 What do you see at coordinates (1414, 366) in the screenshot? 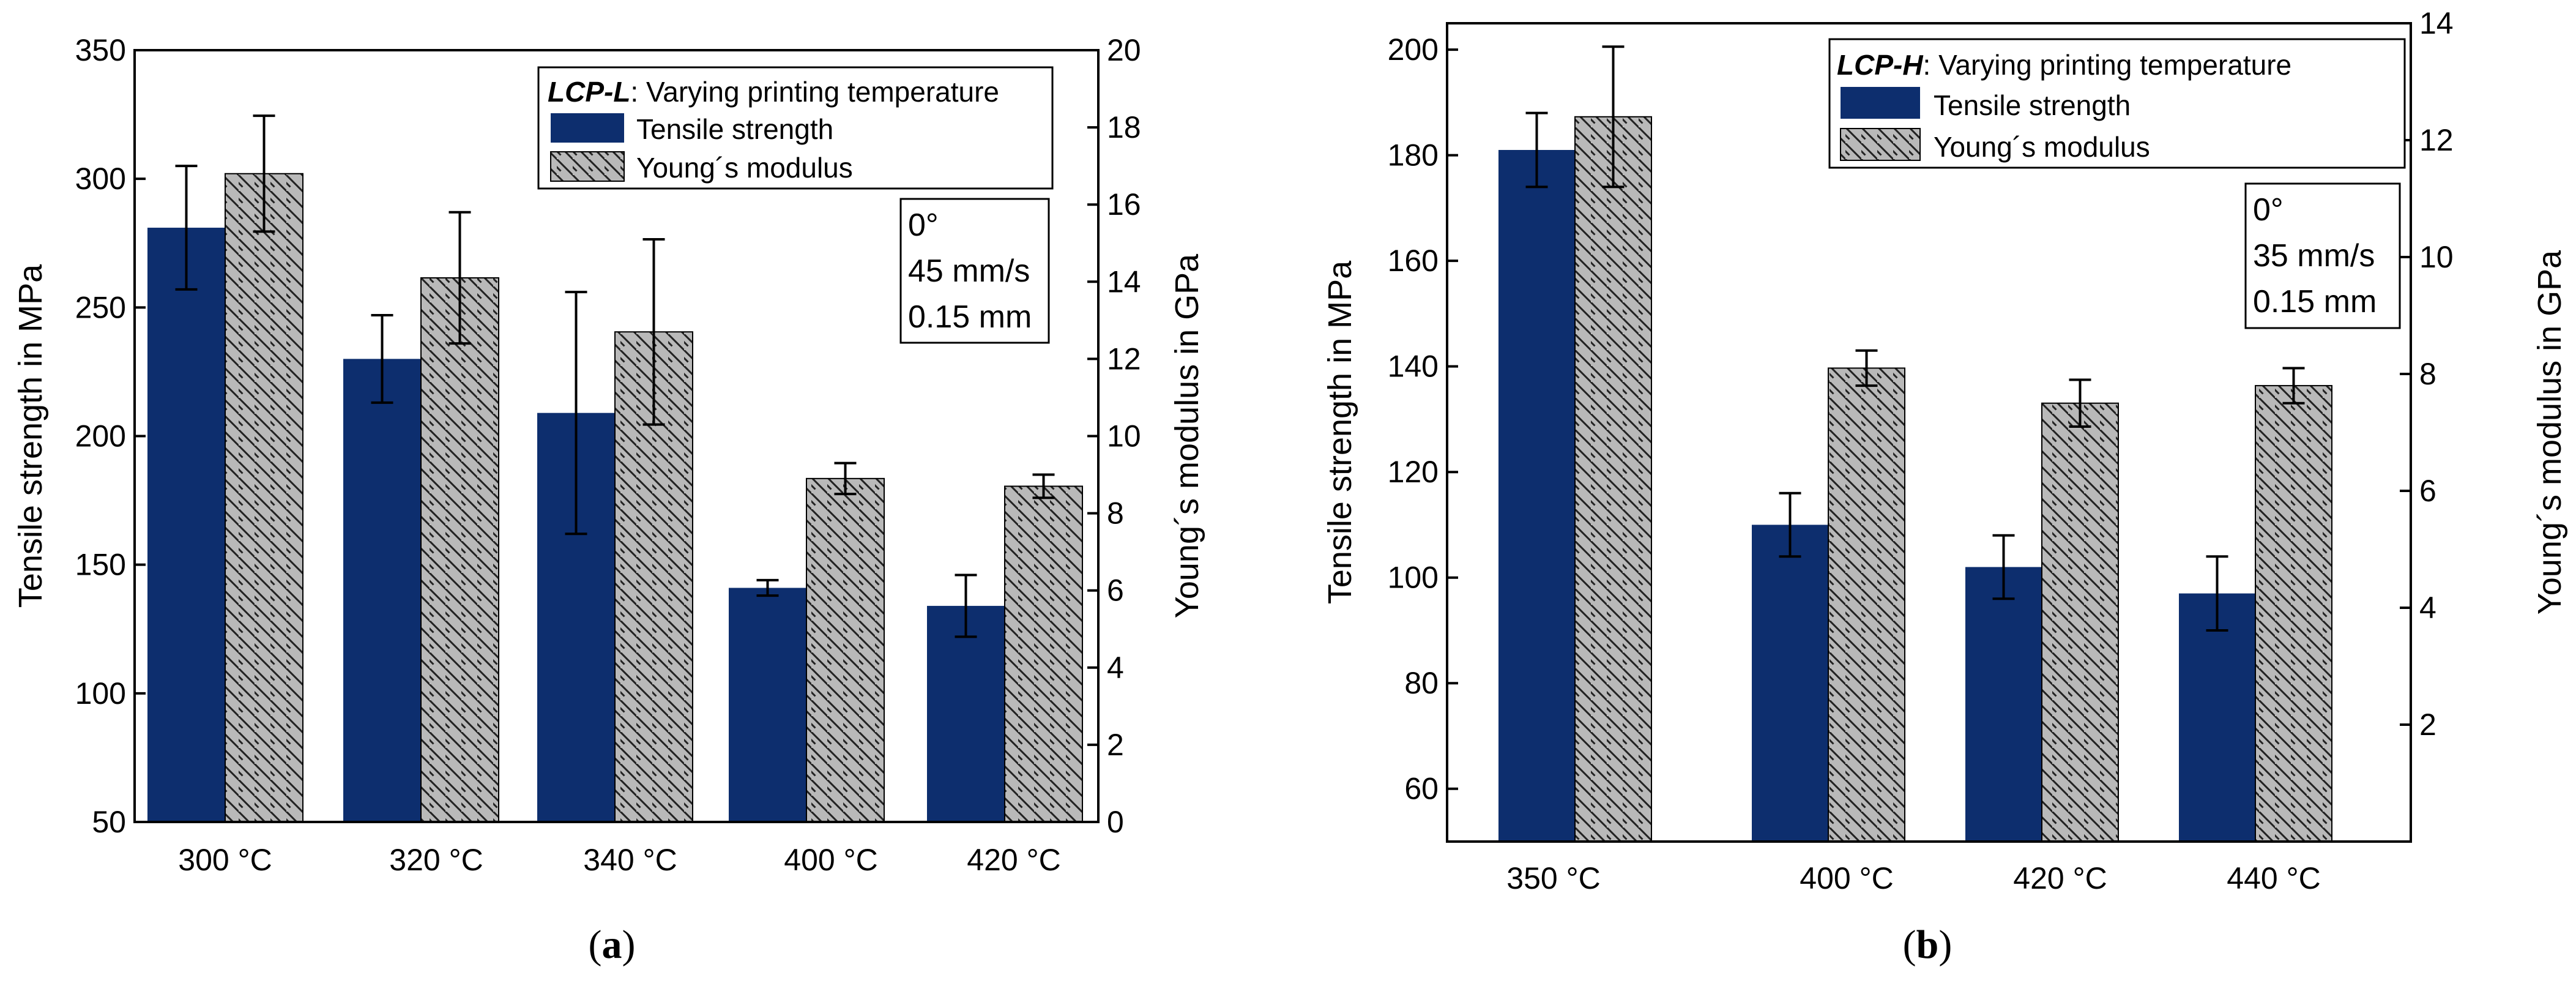
I see `y-tick-label: 140` at bounding box center [1414, 366].